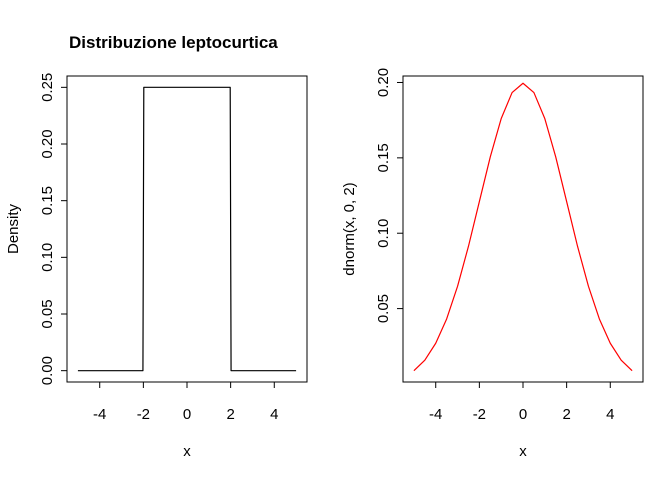 The width and height of the screenshot is (672, 480). What do you see at coordinates (53, 229) in the screenshot?
I see `y-ticks: 0.00 0.05 0.10 0.15 0.20 0.25` at bounding box center [53, 229].